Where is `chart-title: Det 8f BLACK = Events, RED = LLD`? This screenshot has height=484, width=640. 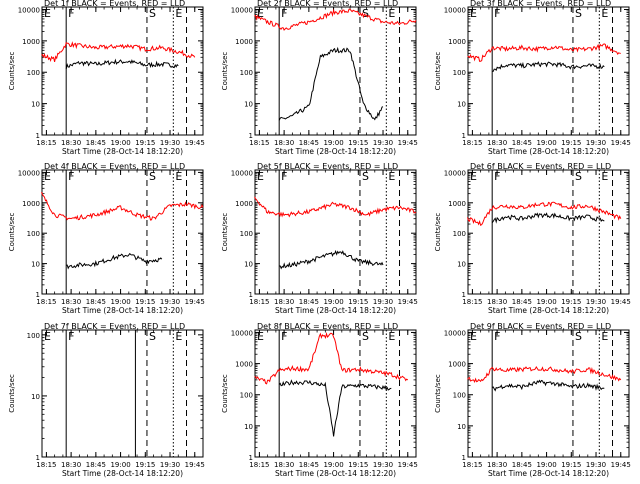
chart-title: Det 8f BLACK = Events, RED = LLD is located at coordinates (327, 326).